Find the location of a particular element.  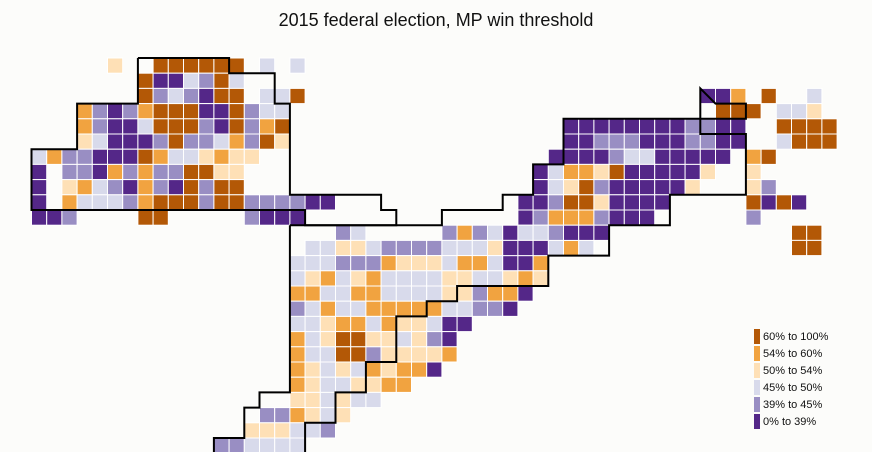

legend-item: 39% to 45% is located at coordinates (791, 404).